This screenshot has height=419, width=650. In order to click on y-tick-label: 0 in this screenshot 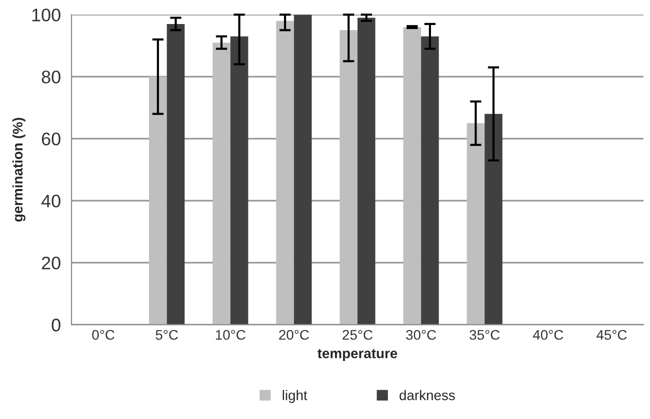, I will do `click(56, 325)`.